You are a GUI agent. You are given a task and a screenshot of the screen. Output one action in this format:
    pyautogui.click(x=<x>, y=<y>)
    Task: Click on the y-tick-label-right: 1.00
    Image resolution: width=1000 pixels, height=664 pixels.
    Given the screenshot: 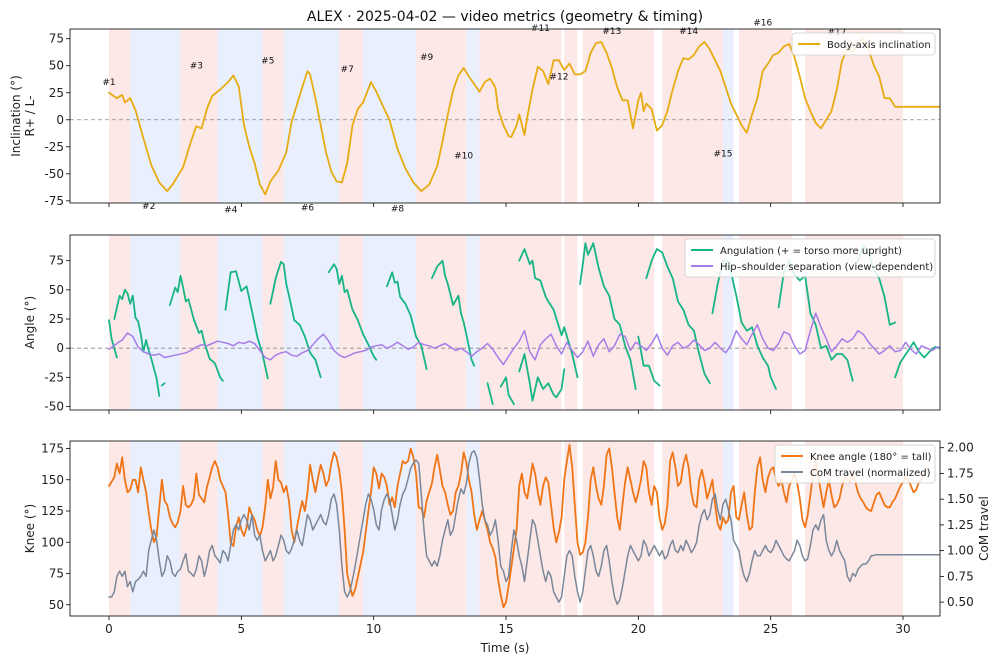 What is the action you would take?
    pyautogui.click(x=960, y=551)
    